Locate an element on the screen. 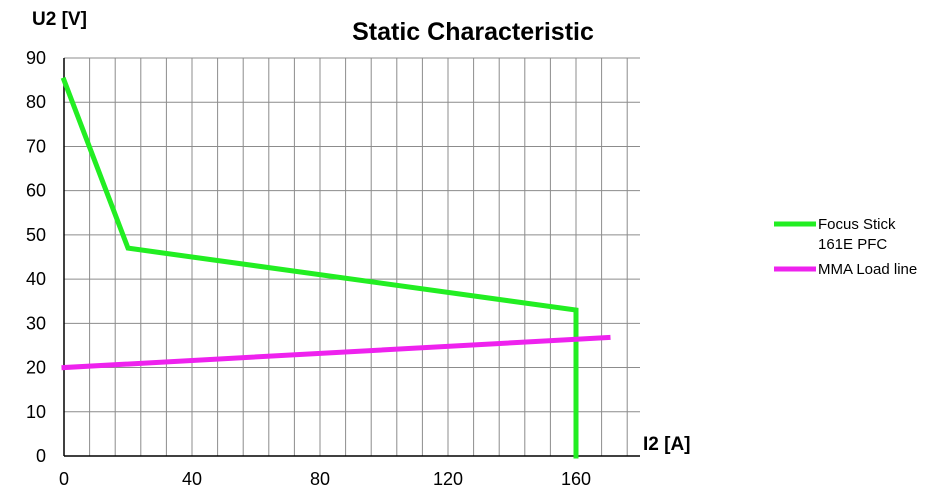 This screenshot has height=490, width=937. y-axis-label: U2 [V] is located at coordinates (59, 19).